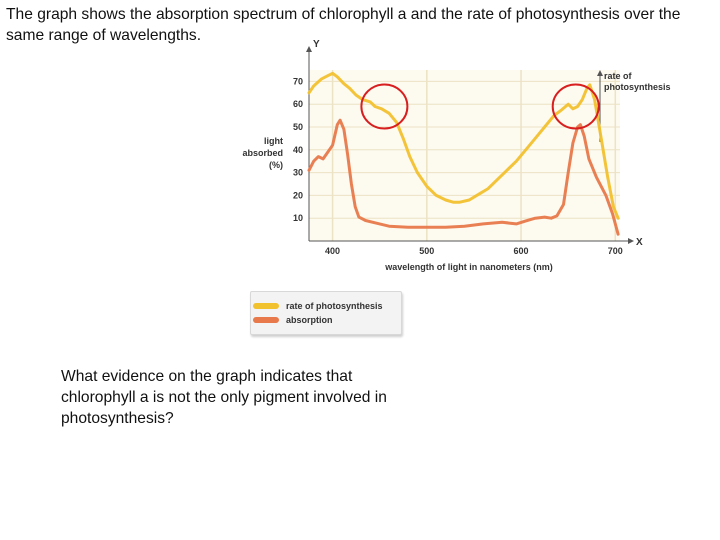 This screenshot has height=540, width=720. Describe the element at coordinates (426, 251) in the screenshot. I see `x-tick-label: 500` at that location.